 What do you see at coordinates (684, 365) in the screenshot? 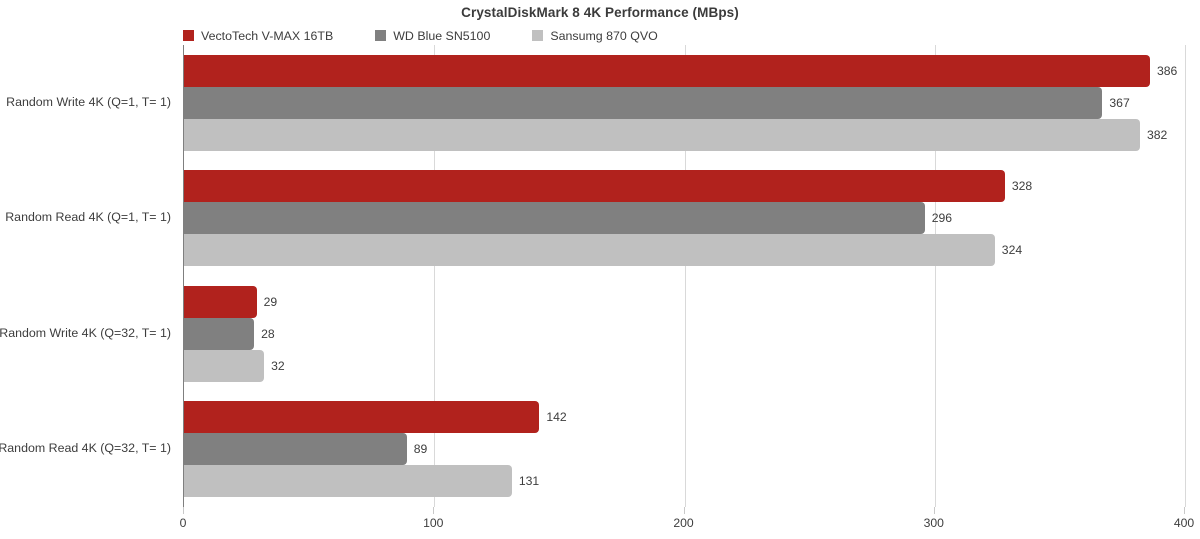
I see `bar-row: 32` at bounding box center [684, 365].